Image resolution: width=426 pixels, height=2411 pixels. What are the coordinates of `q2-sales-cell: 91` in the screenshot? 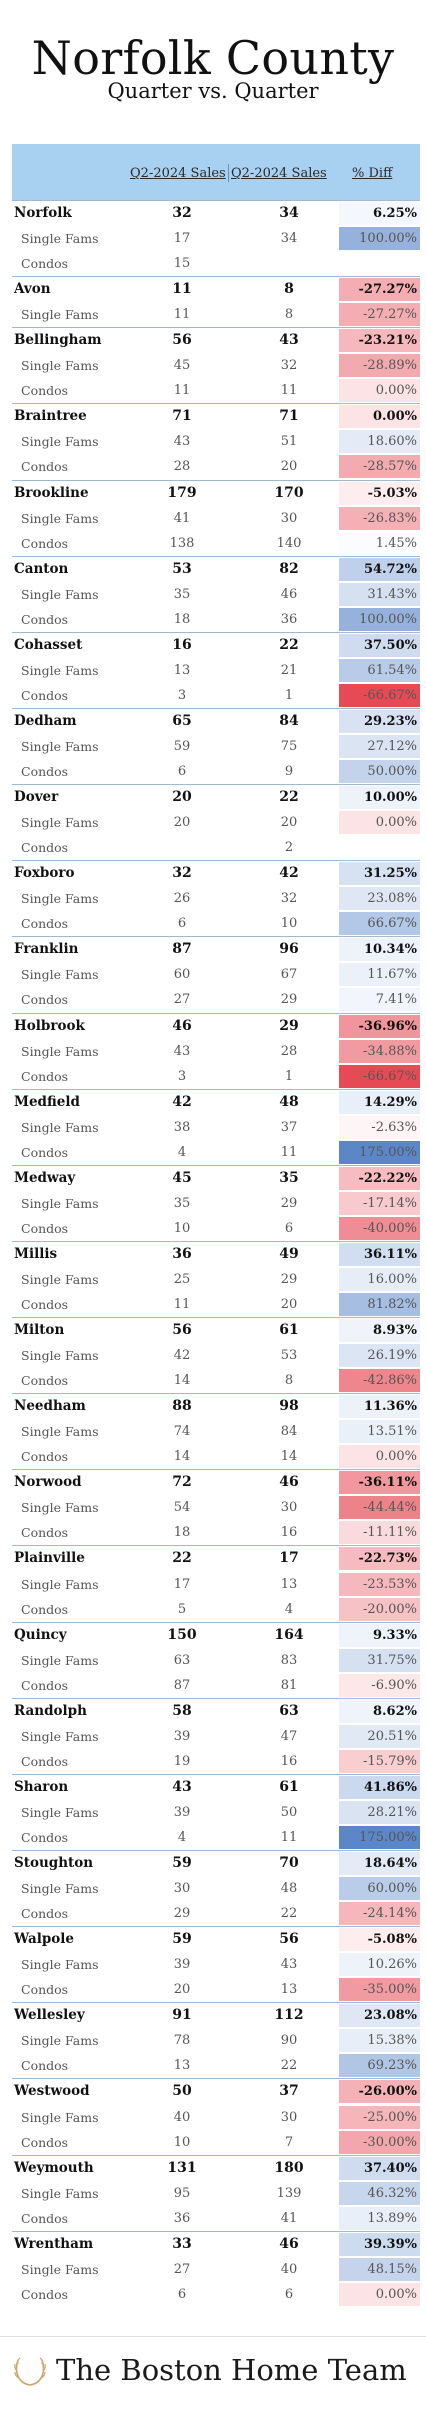 It's located at (182, 2015).